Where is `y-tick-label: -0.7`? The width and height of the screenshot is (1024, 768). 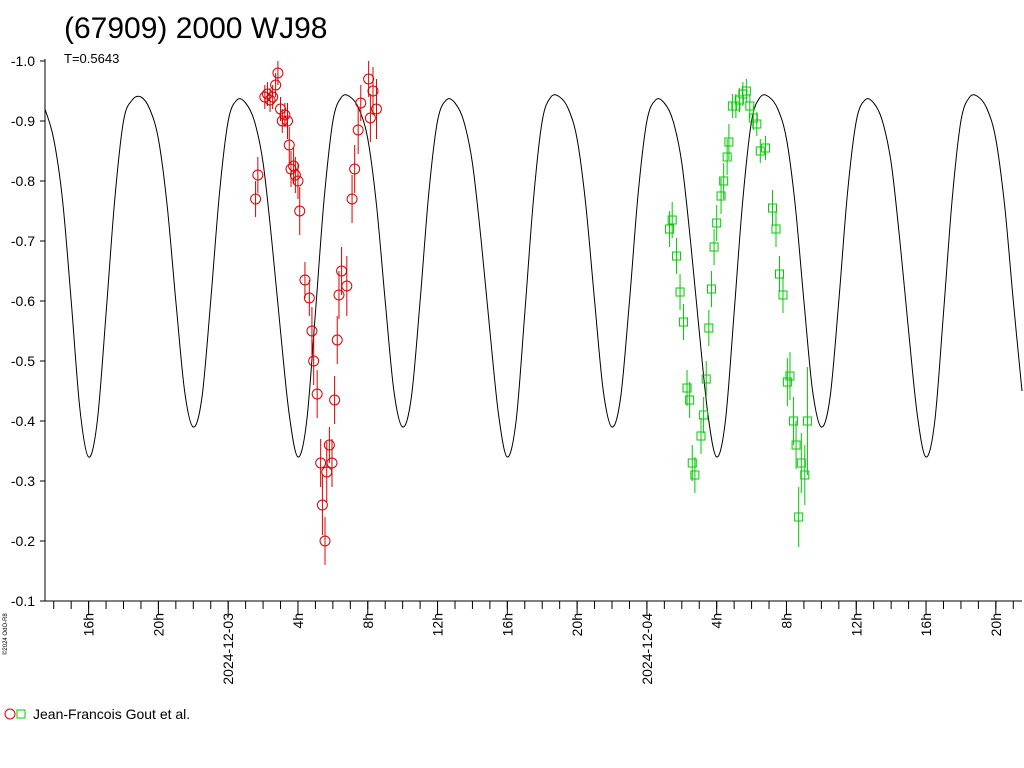 y-tick-label: -0.7 is located at coordinates (23, 241).